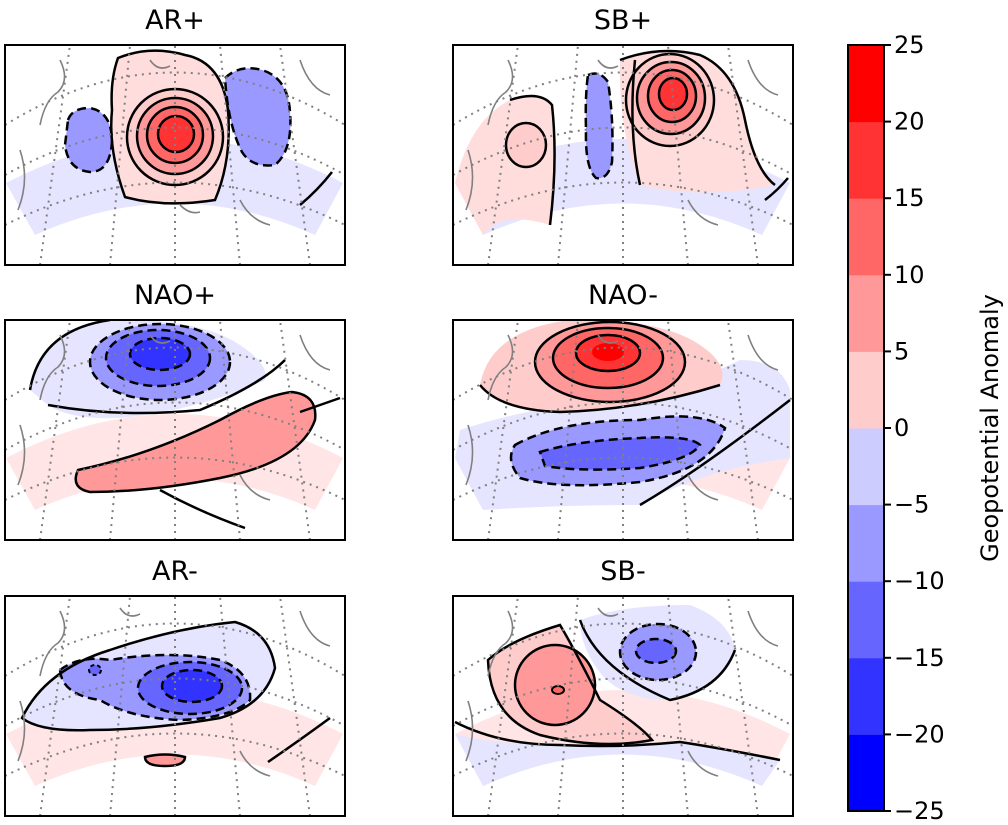 The width and height of the screenshot is (1008, 825). What do you see at coordinates (175, 571) in the screenshot?
I see `panel-title-ar-minus: AR-` at bounding box center [175, 571].